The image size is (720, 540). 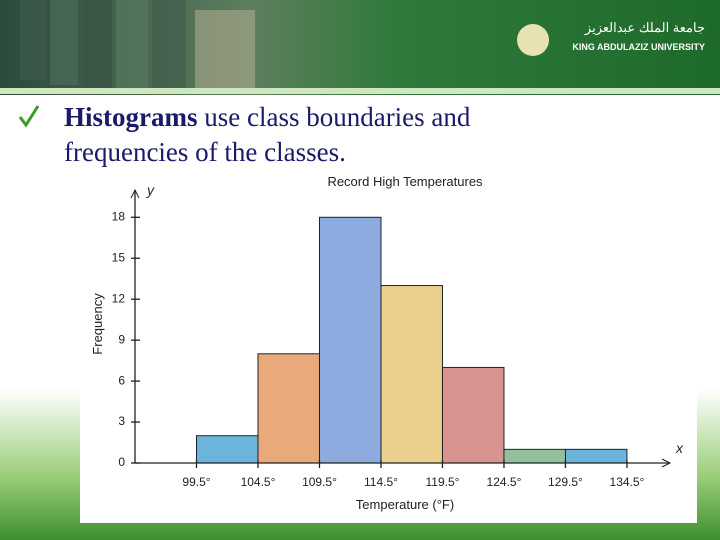 What do you see at coordinates (666, 463) in the screenshot?
I see `x-arrow` at bounding box center [666, 463].